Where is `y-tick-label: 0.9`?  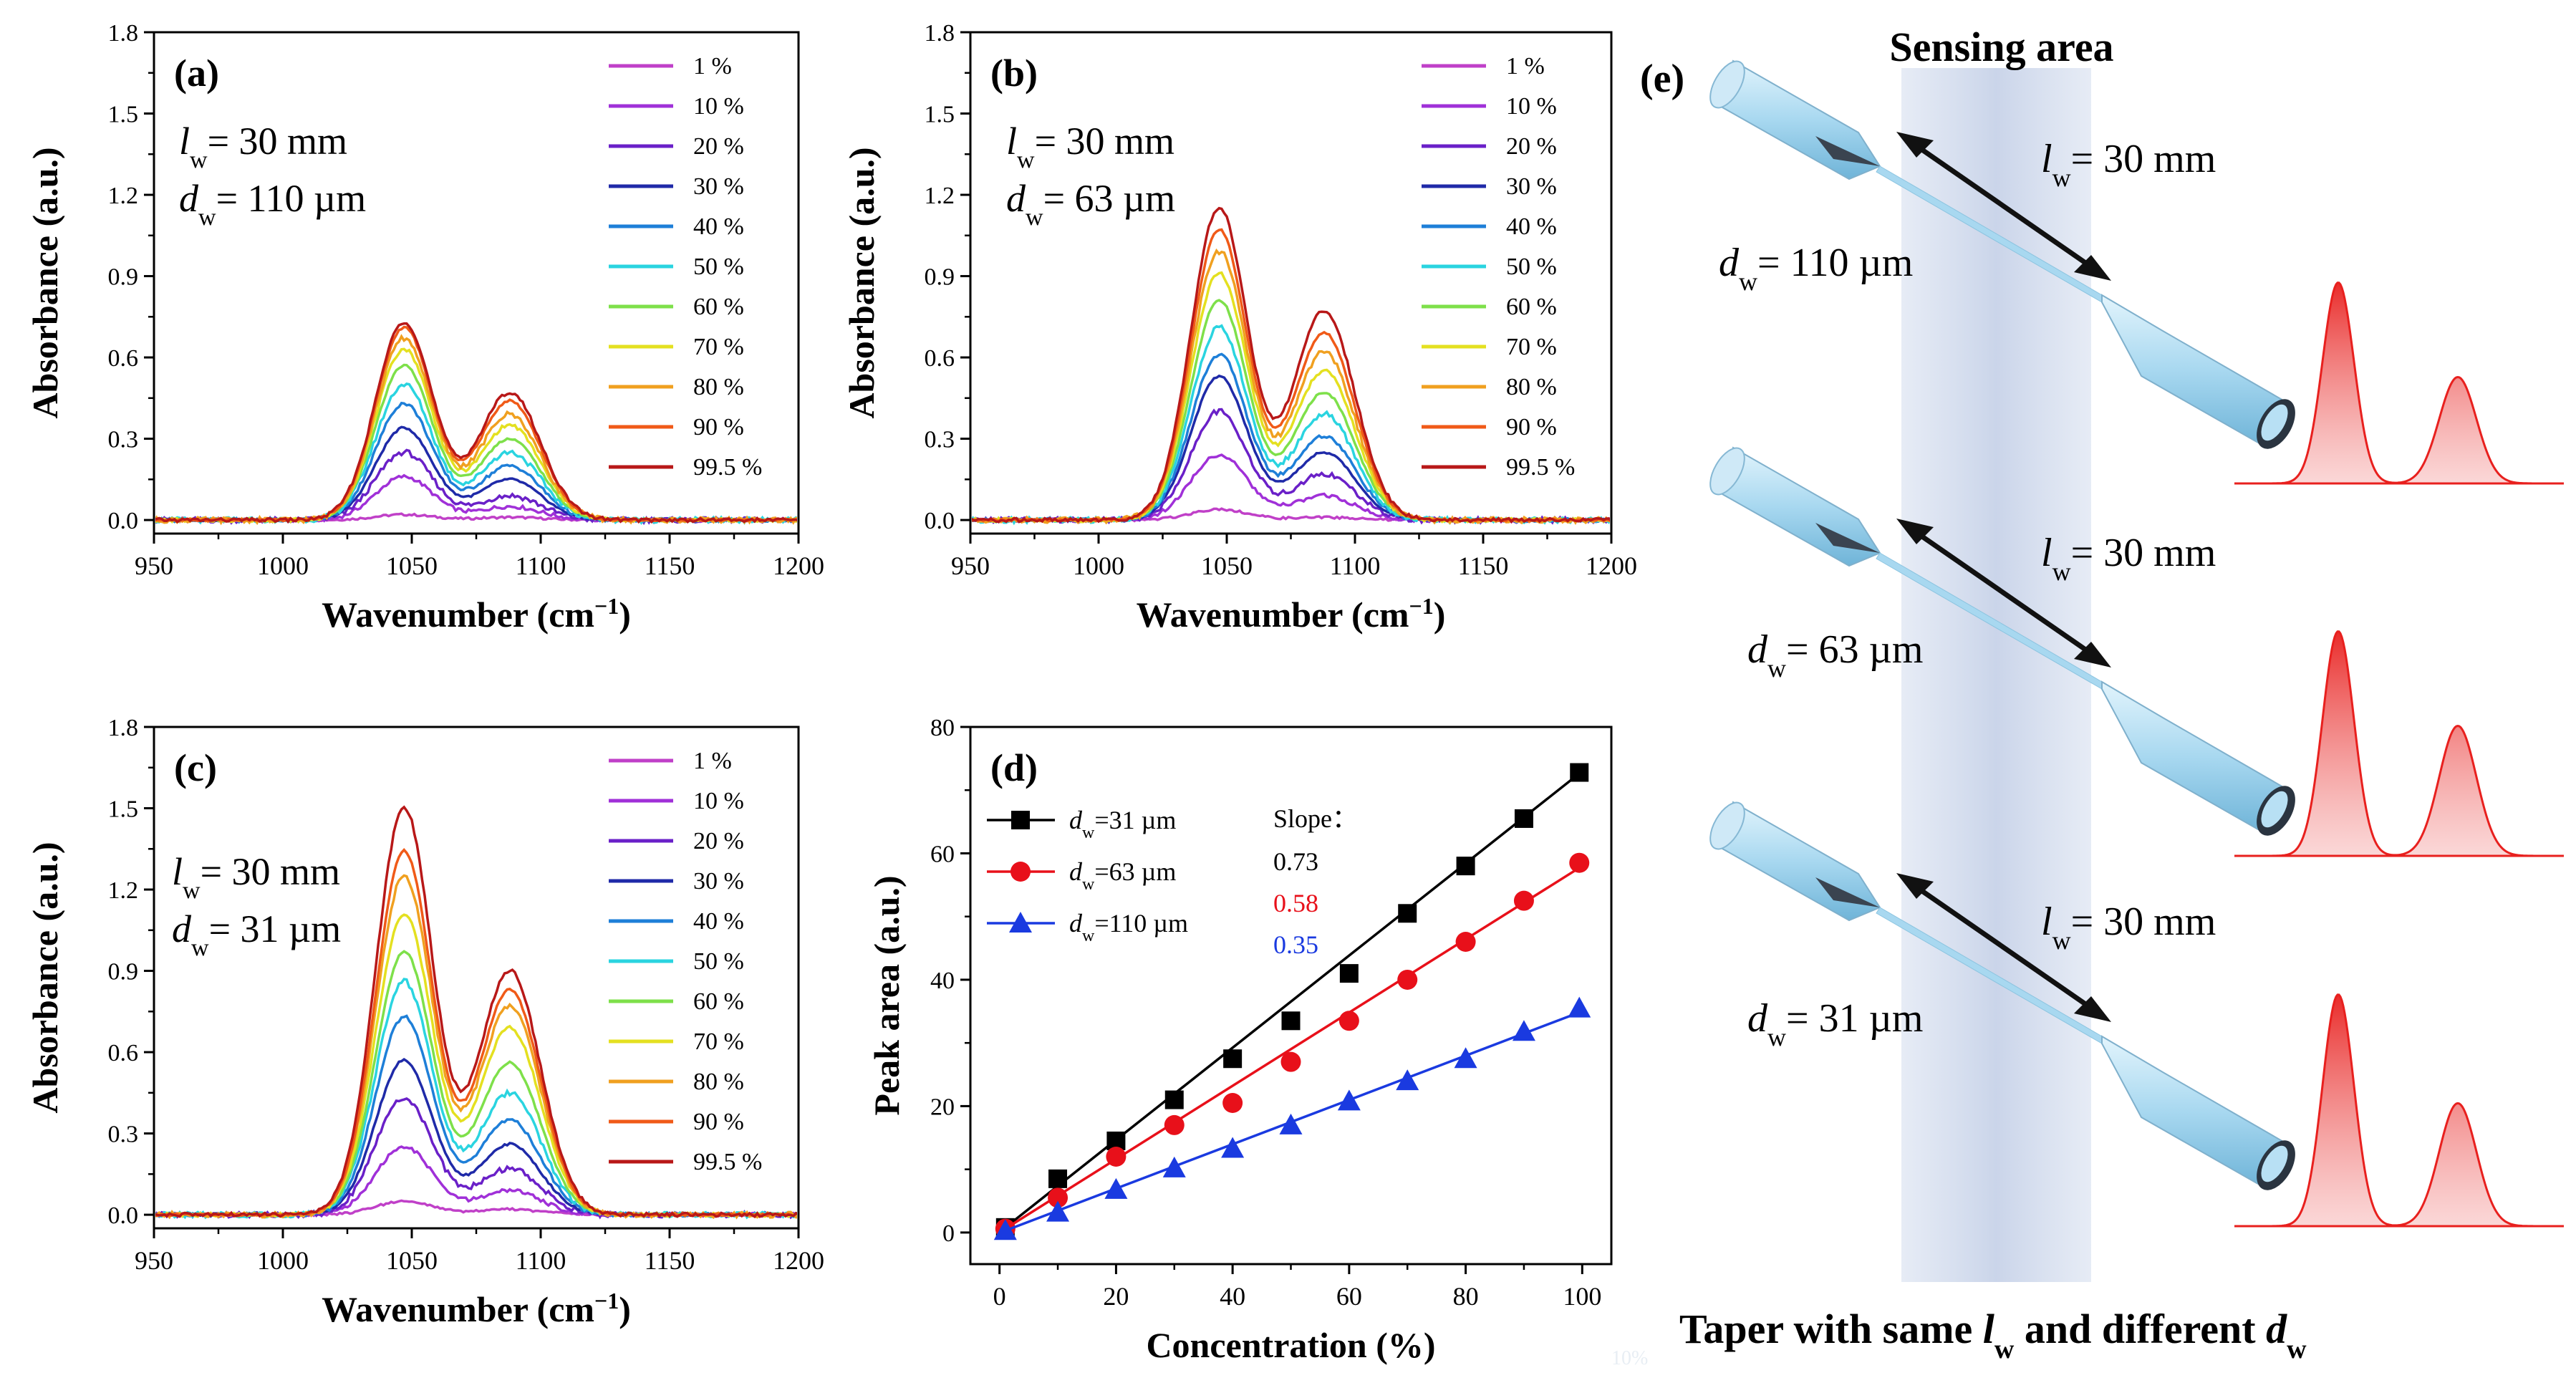
y-tick-label: 0.9 is located at coordinates (123, 277).